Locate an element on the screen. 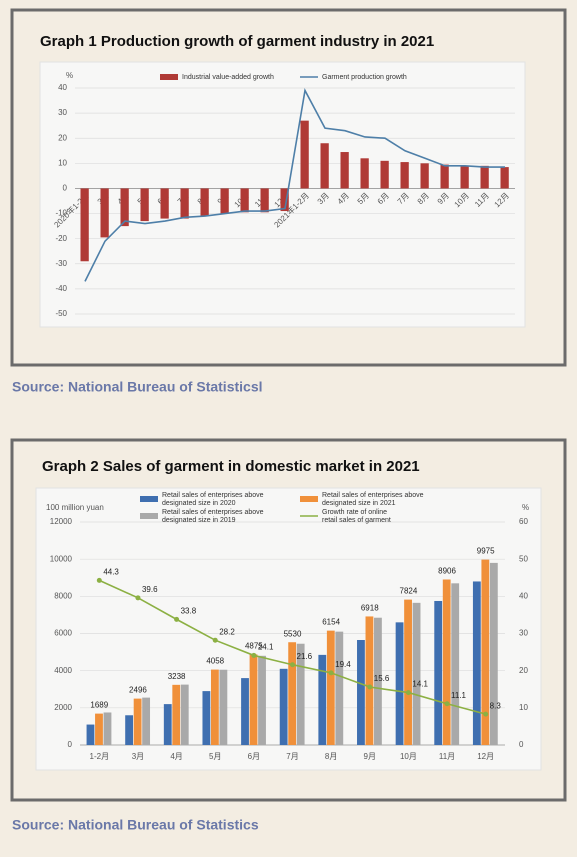  y2-tick-label: 0 is located at coordinates (521, 744).